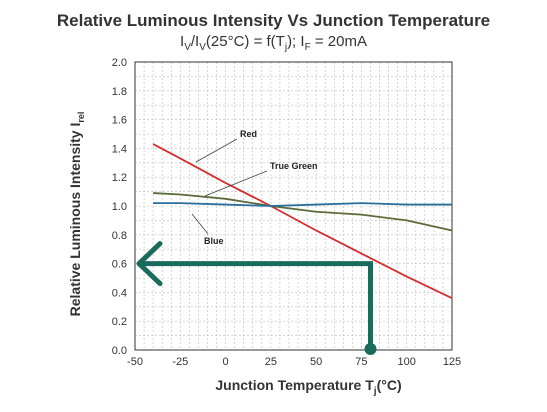  Describe the element at coordinates (308, 387) in the screenshot. I see `x-axis-label: Junction Temperature Tj(°C)` at that location.